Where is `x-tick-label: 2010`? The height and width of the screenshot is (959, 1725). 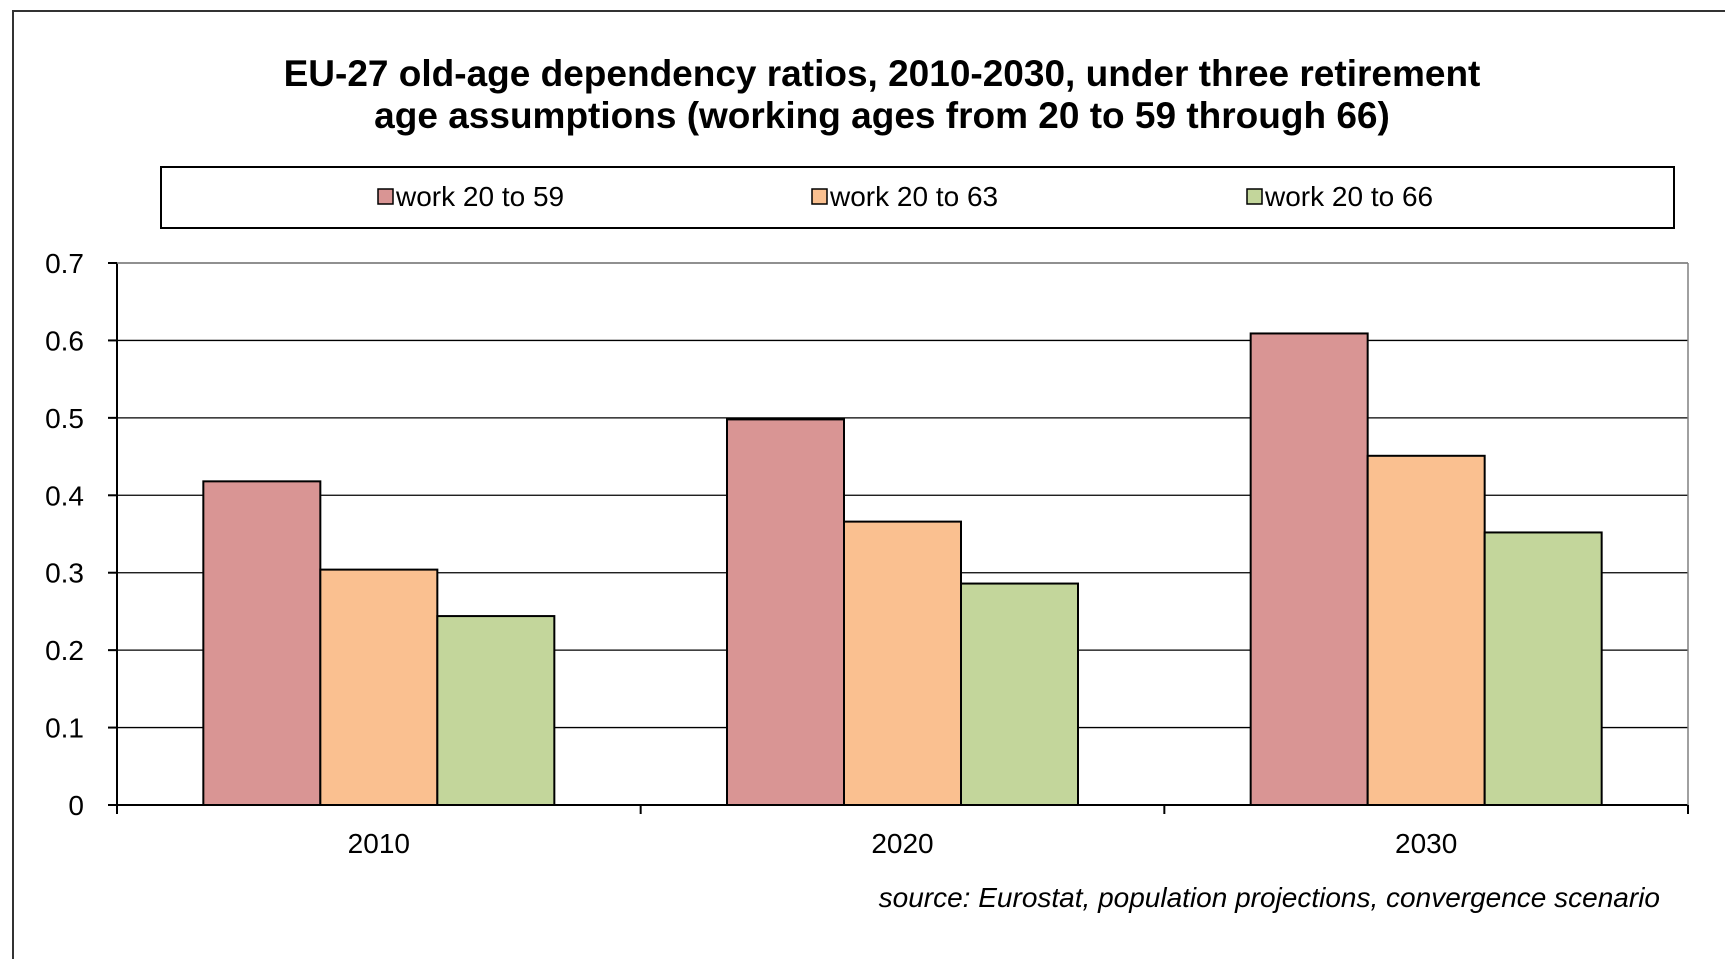 x-tick-label: 2010 is located at coordinates (379, 843).